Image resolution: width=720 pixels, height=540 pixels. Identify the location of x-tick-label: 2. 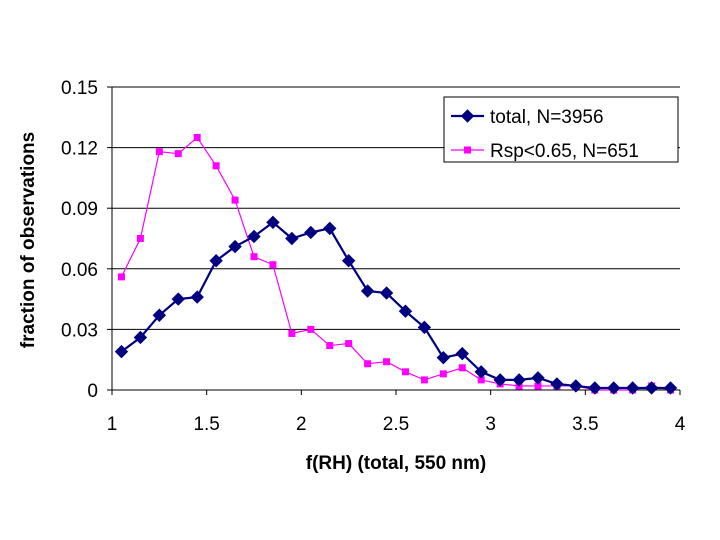
(301, 424).